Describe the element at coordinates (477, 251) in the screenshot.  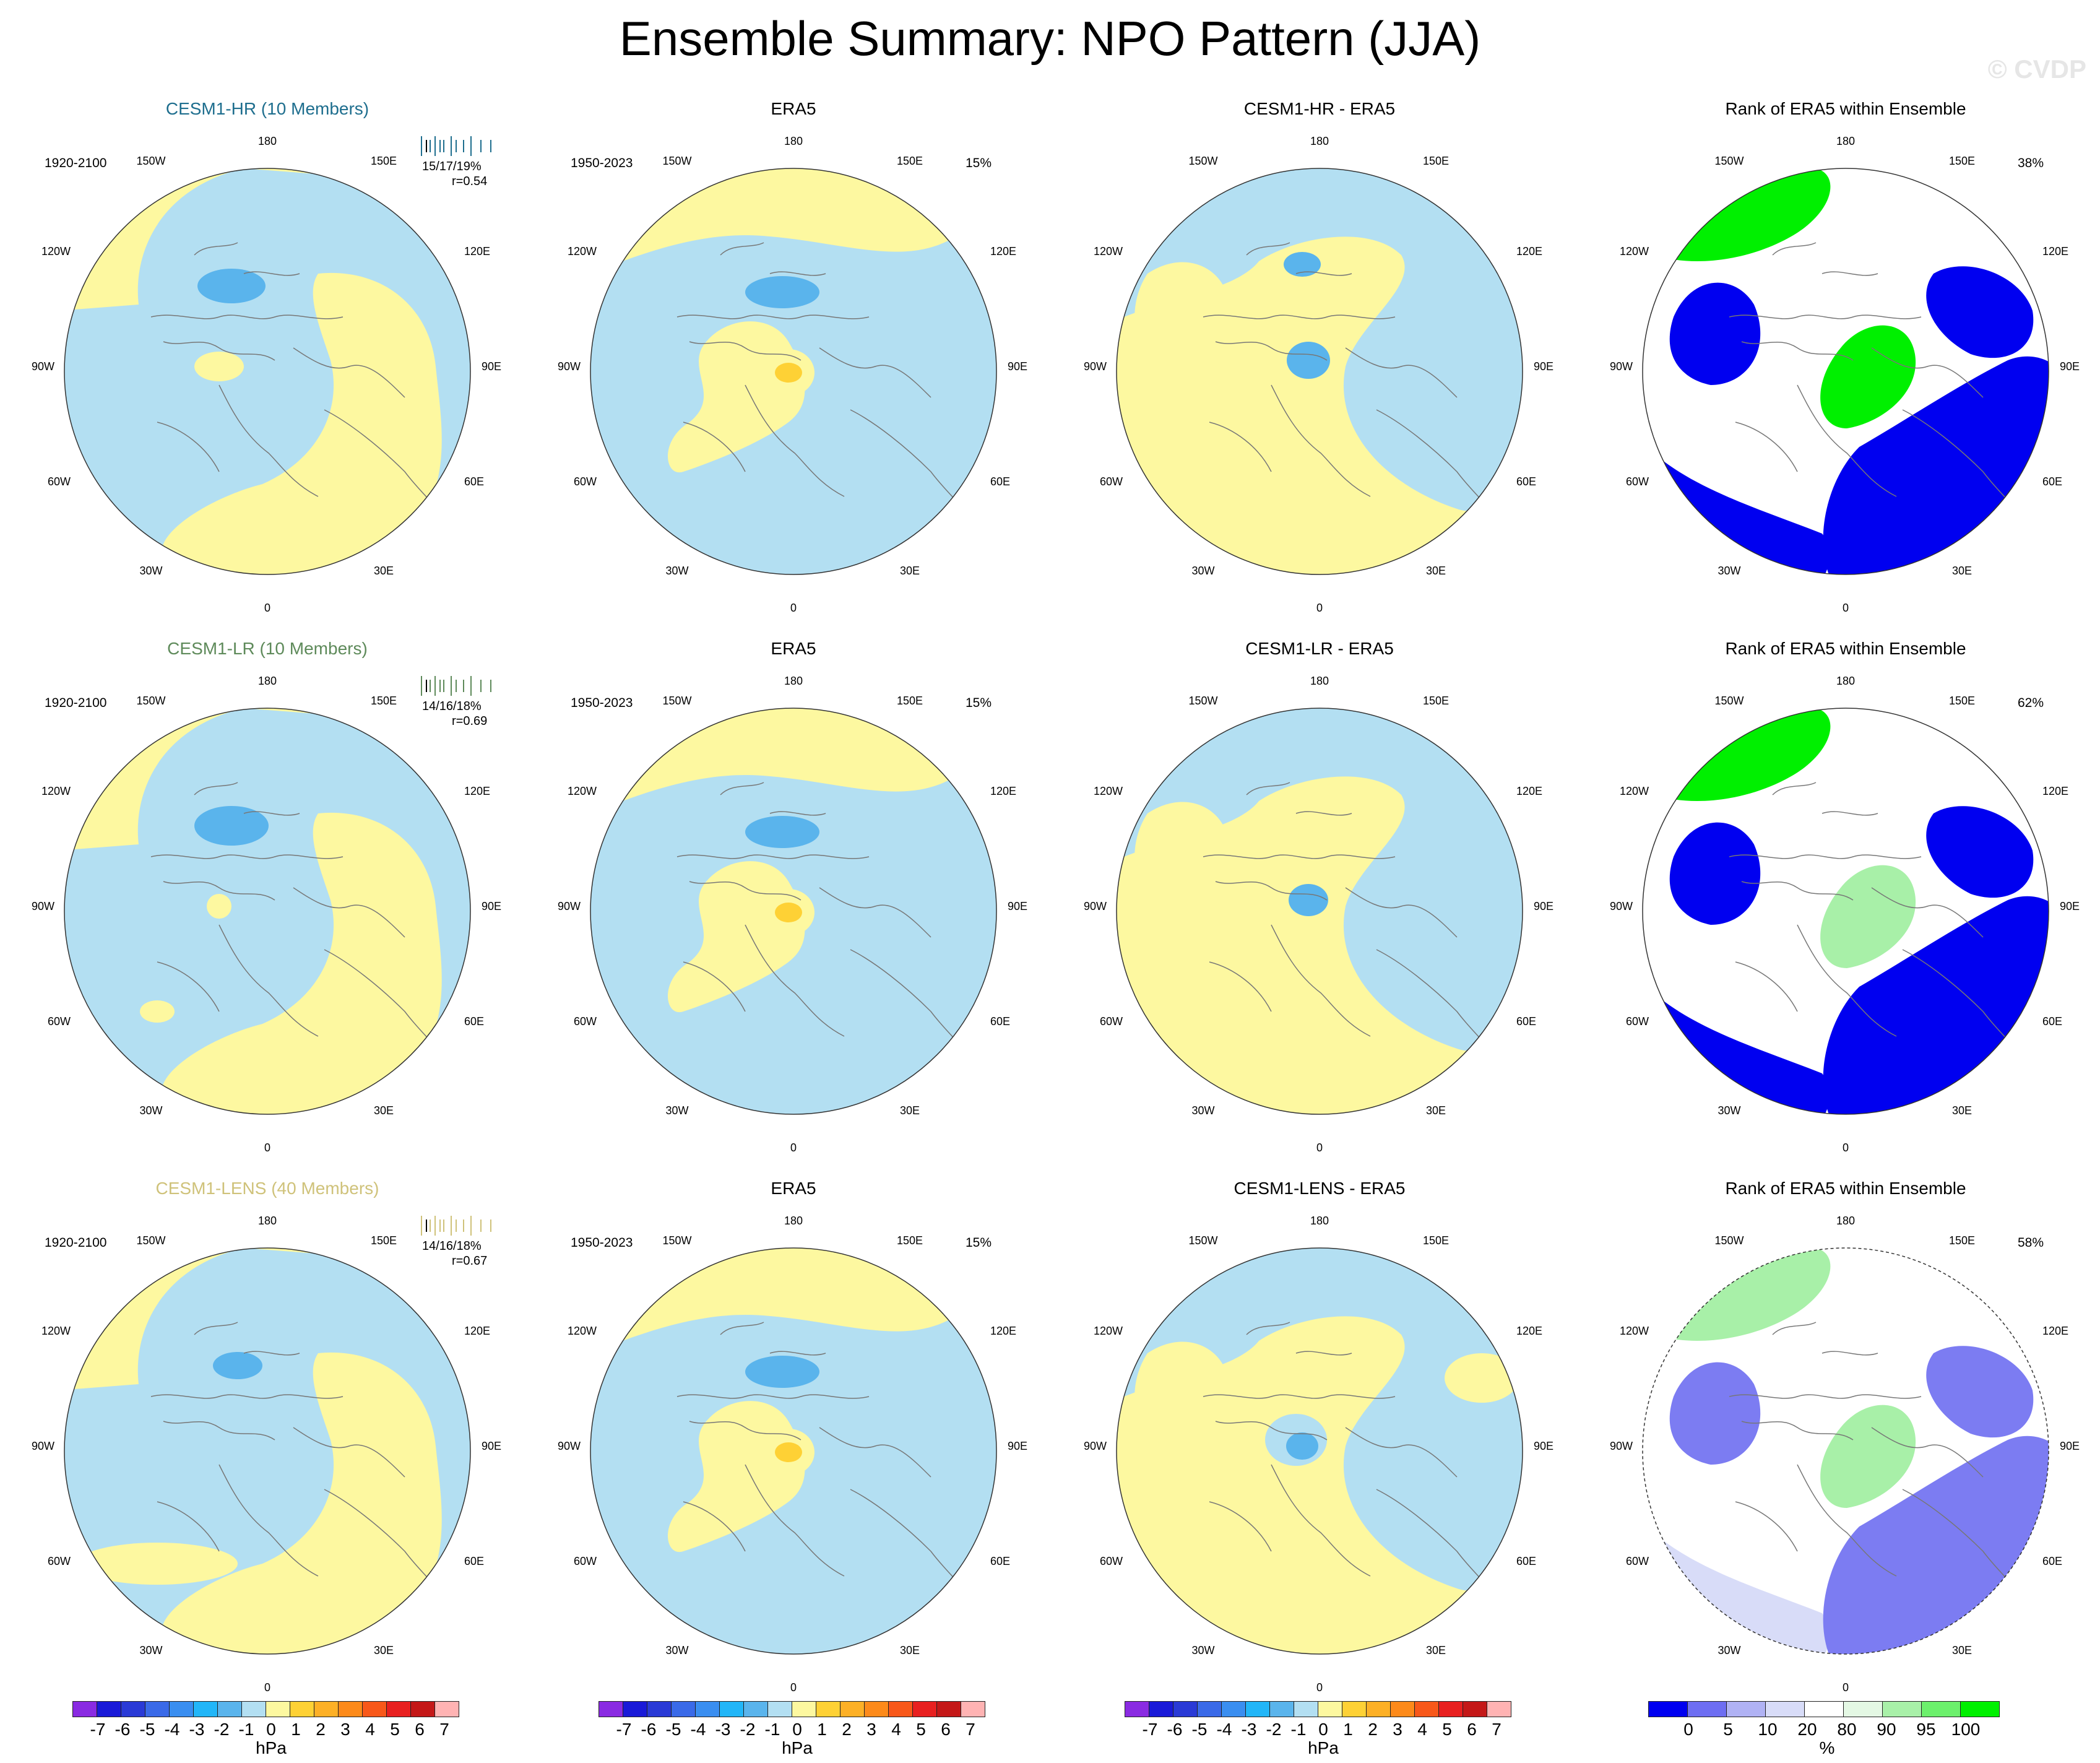
I see `longitude-label: 120E` at that location.